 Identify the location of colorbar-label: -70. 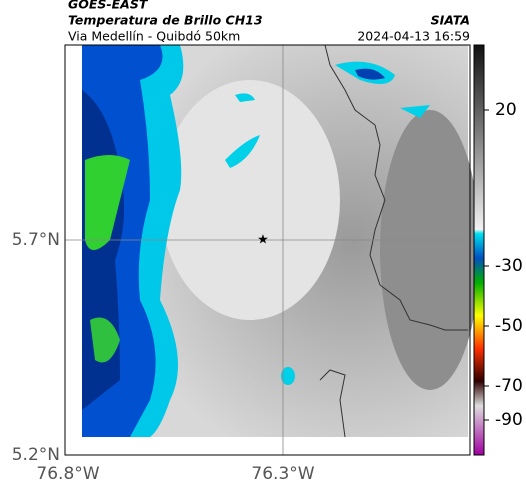
(509, 386).